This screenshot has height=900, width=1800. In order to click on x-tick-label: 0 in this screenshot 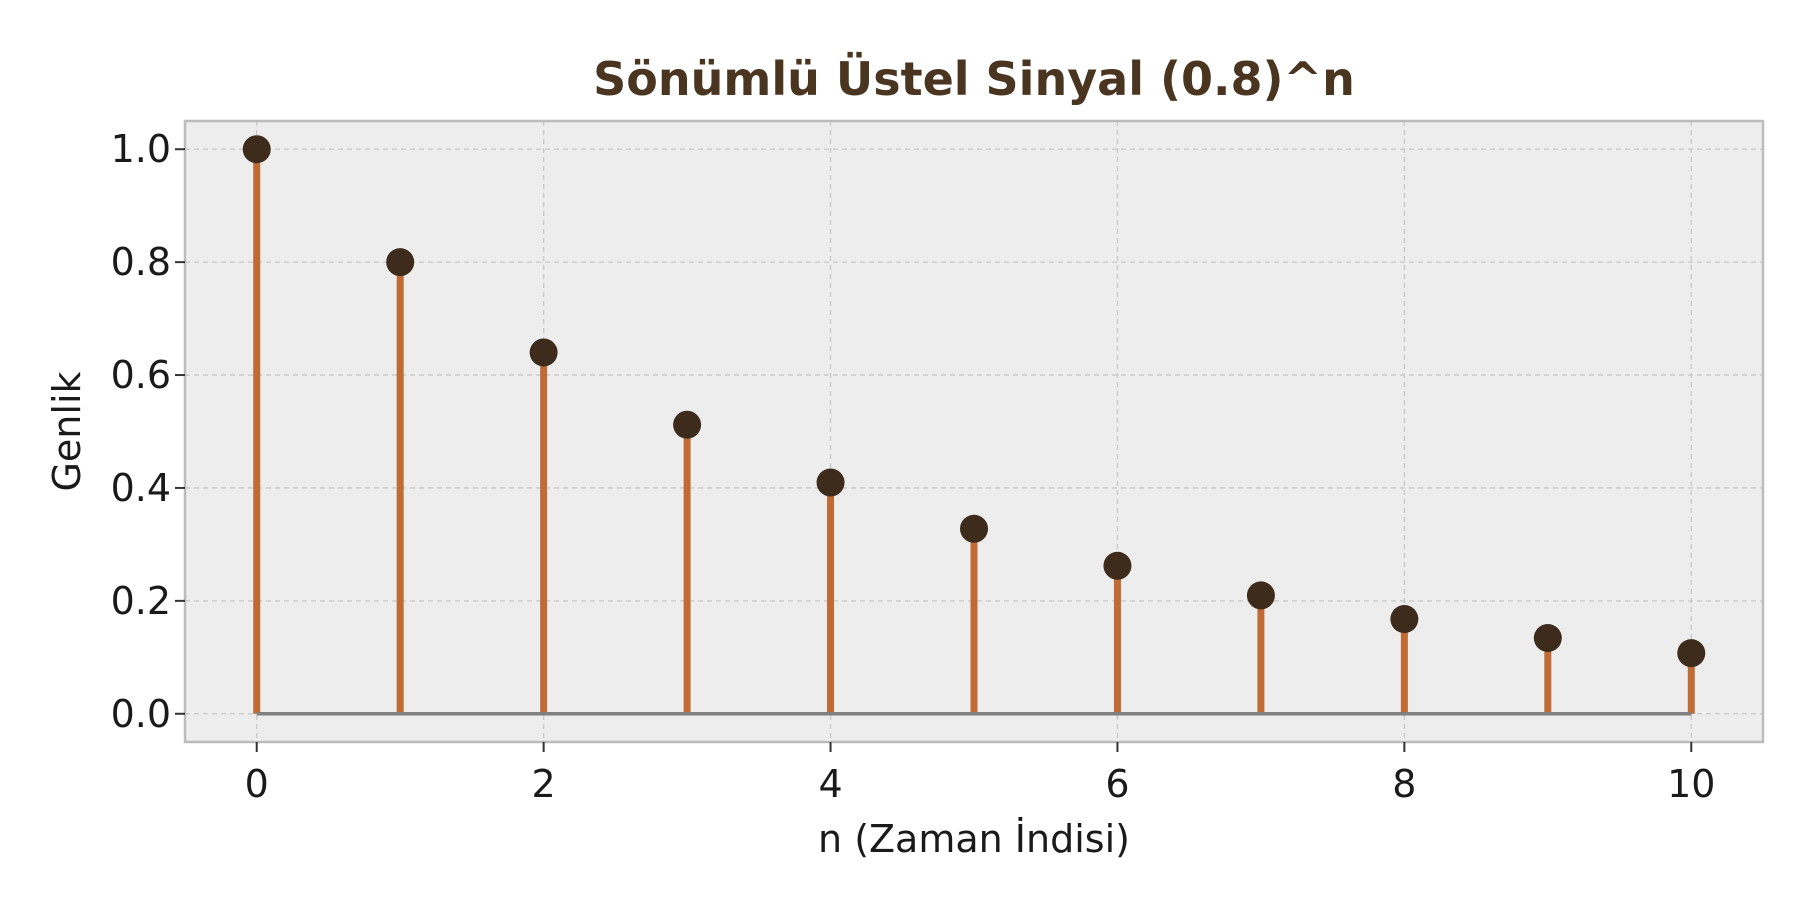, I will do `click(257, 784)`.